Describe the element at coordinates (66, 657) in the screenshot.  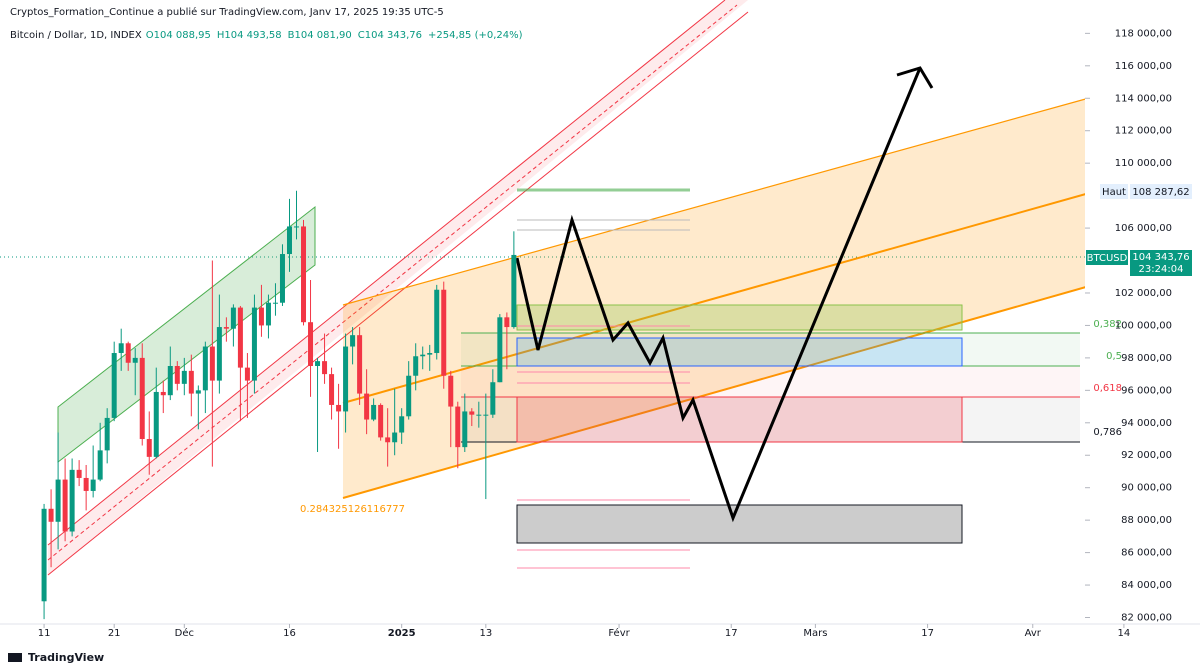
I see `footer: TradingView` at that location.